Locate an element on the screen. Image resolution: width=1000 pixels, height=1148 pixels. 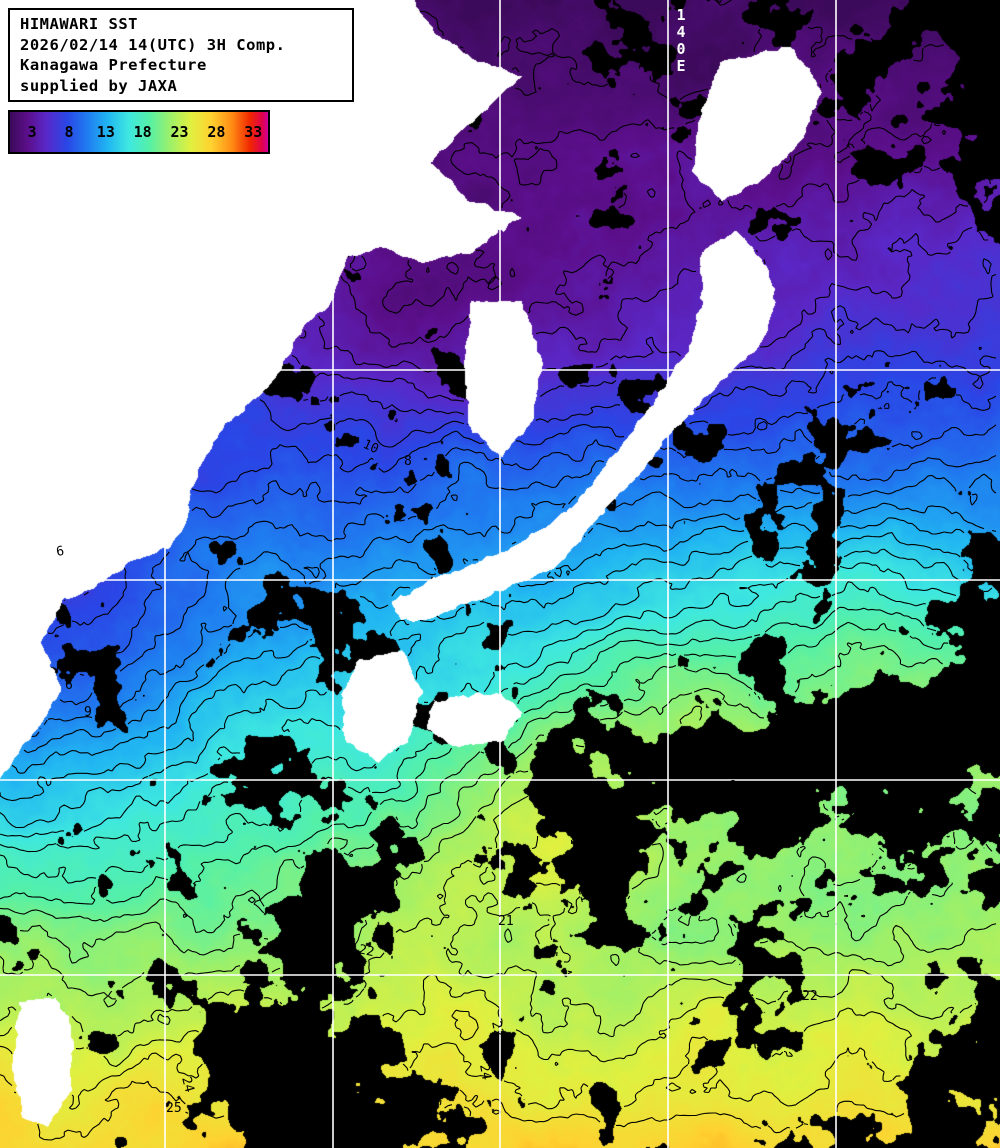
contour-label-9: 9 is located at coordinates (88, 712).